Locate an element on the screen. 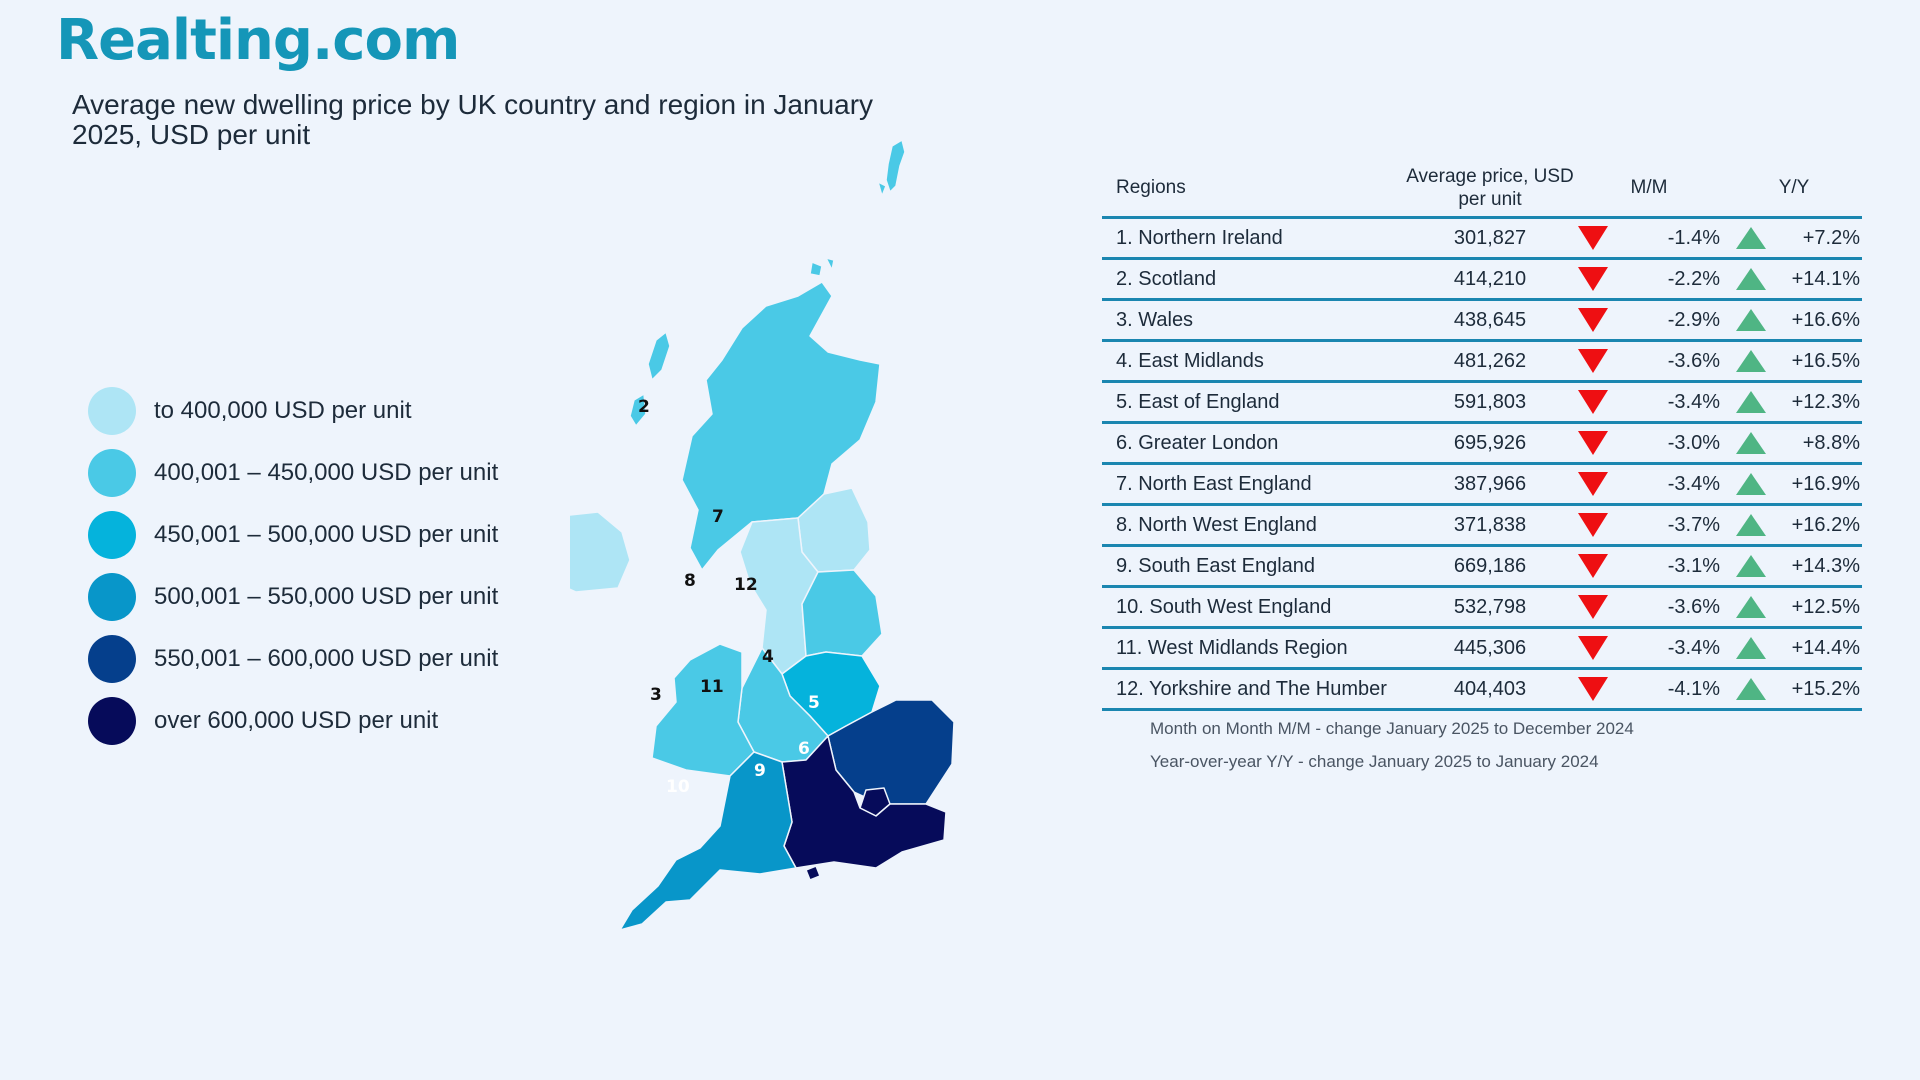 The width and height of the screenshot is (1920, 1080). header-yy: Y/Y is located at coordinates (1794, 187).